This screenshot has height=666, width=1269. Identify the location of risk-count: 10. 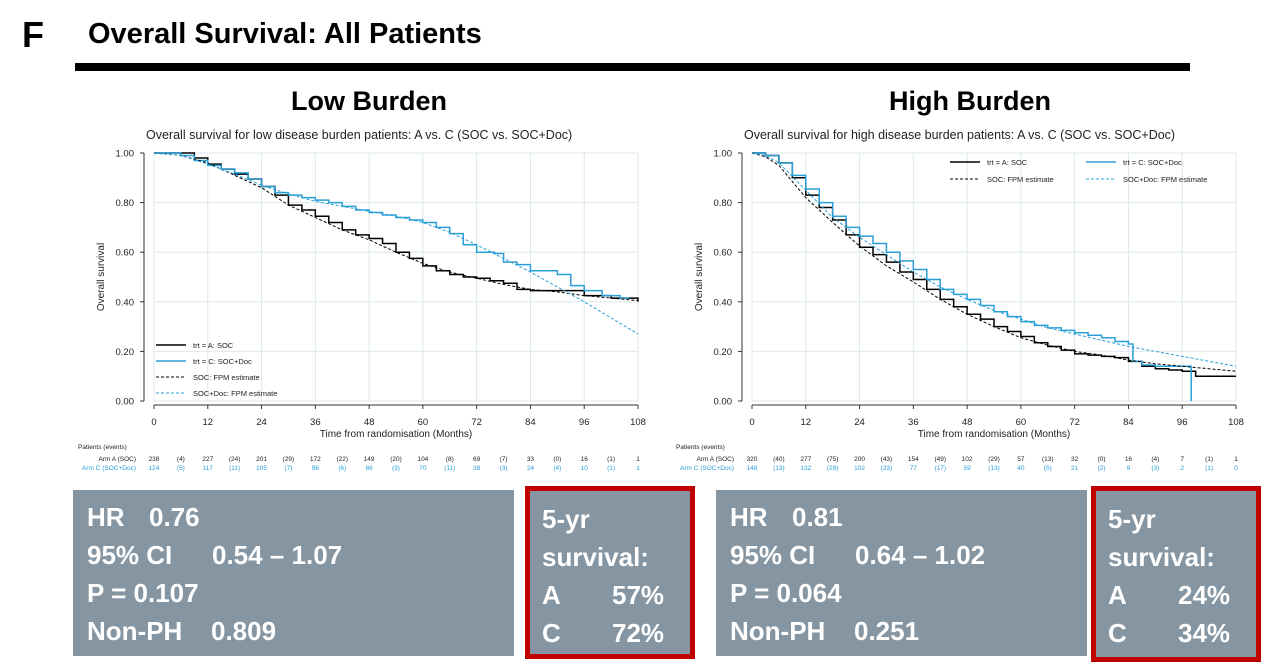
(585, 468).